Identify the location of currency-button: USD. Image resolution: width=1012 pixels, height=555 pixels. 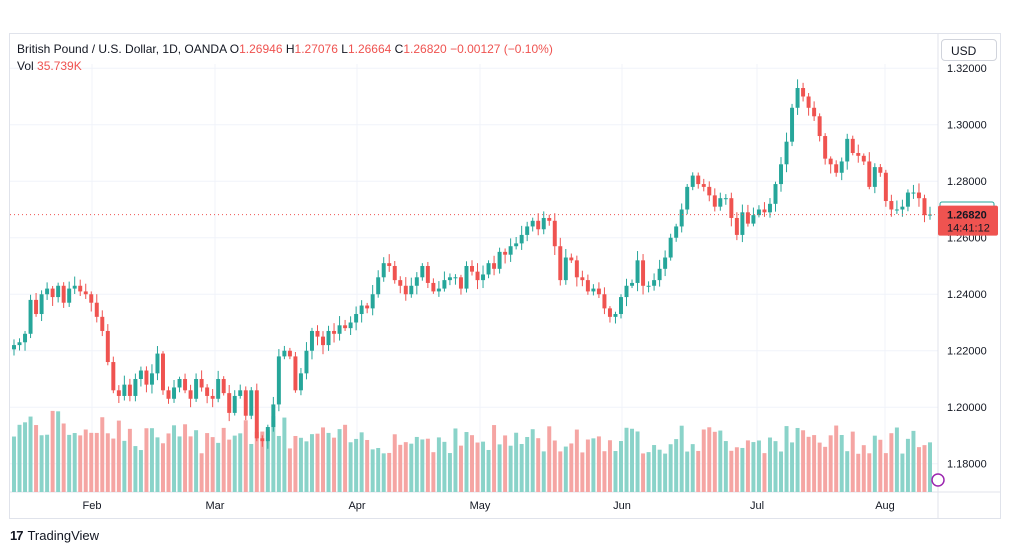
(969, 50).